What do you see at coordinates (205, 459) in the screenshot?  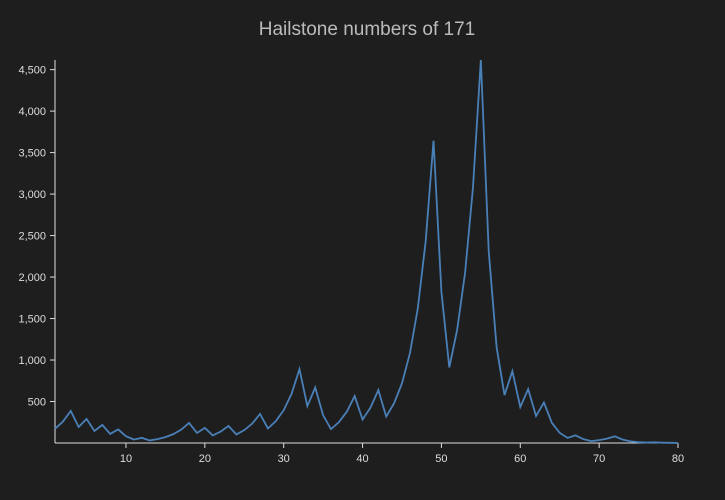 I see `x-tick-label: 20` at bounding box center [205, 459].